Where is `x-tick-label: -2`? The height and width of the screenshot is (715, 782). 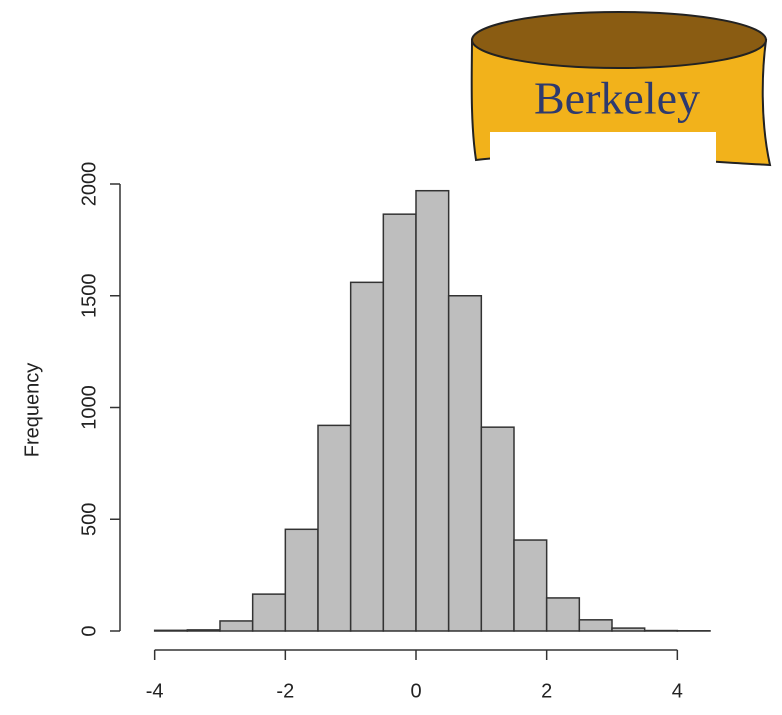
x-tick-label: -2 is located at coordinates (285, 691).